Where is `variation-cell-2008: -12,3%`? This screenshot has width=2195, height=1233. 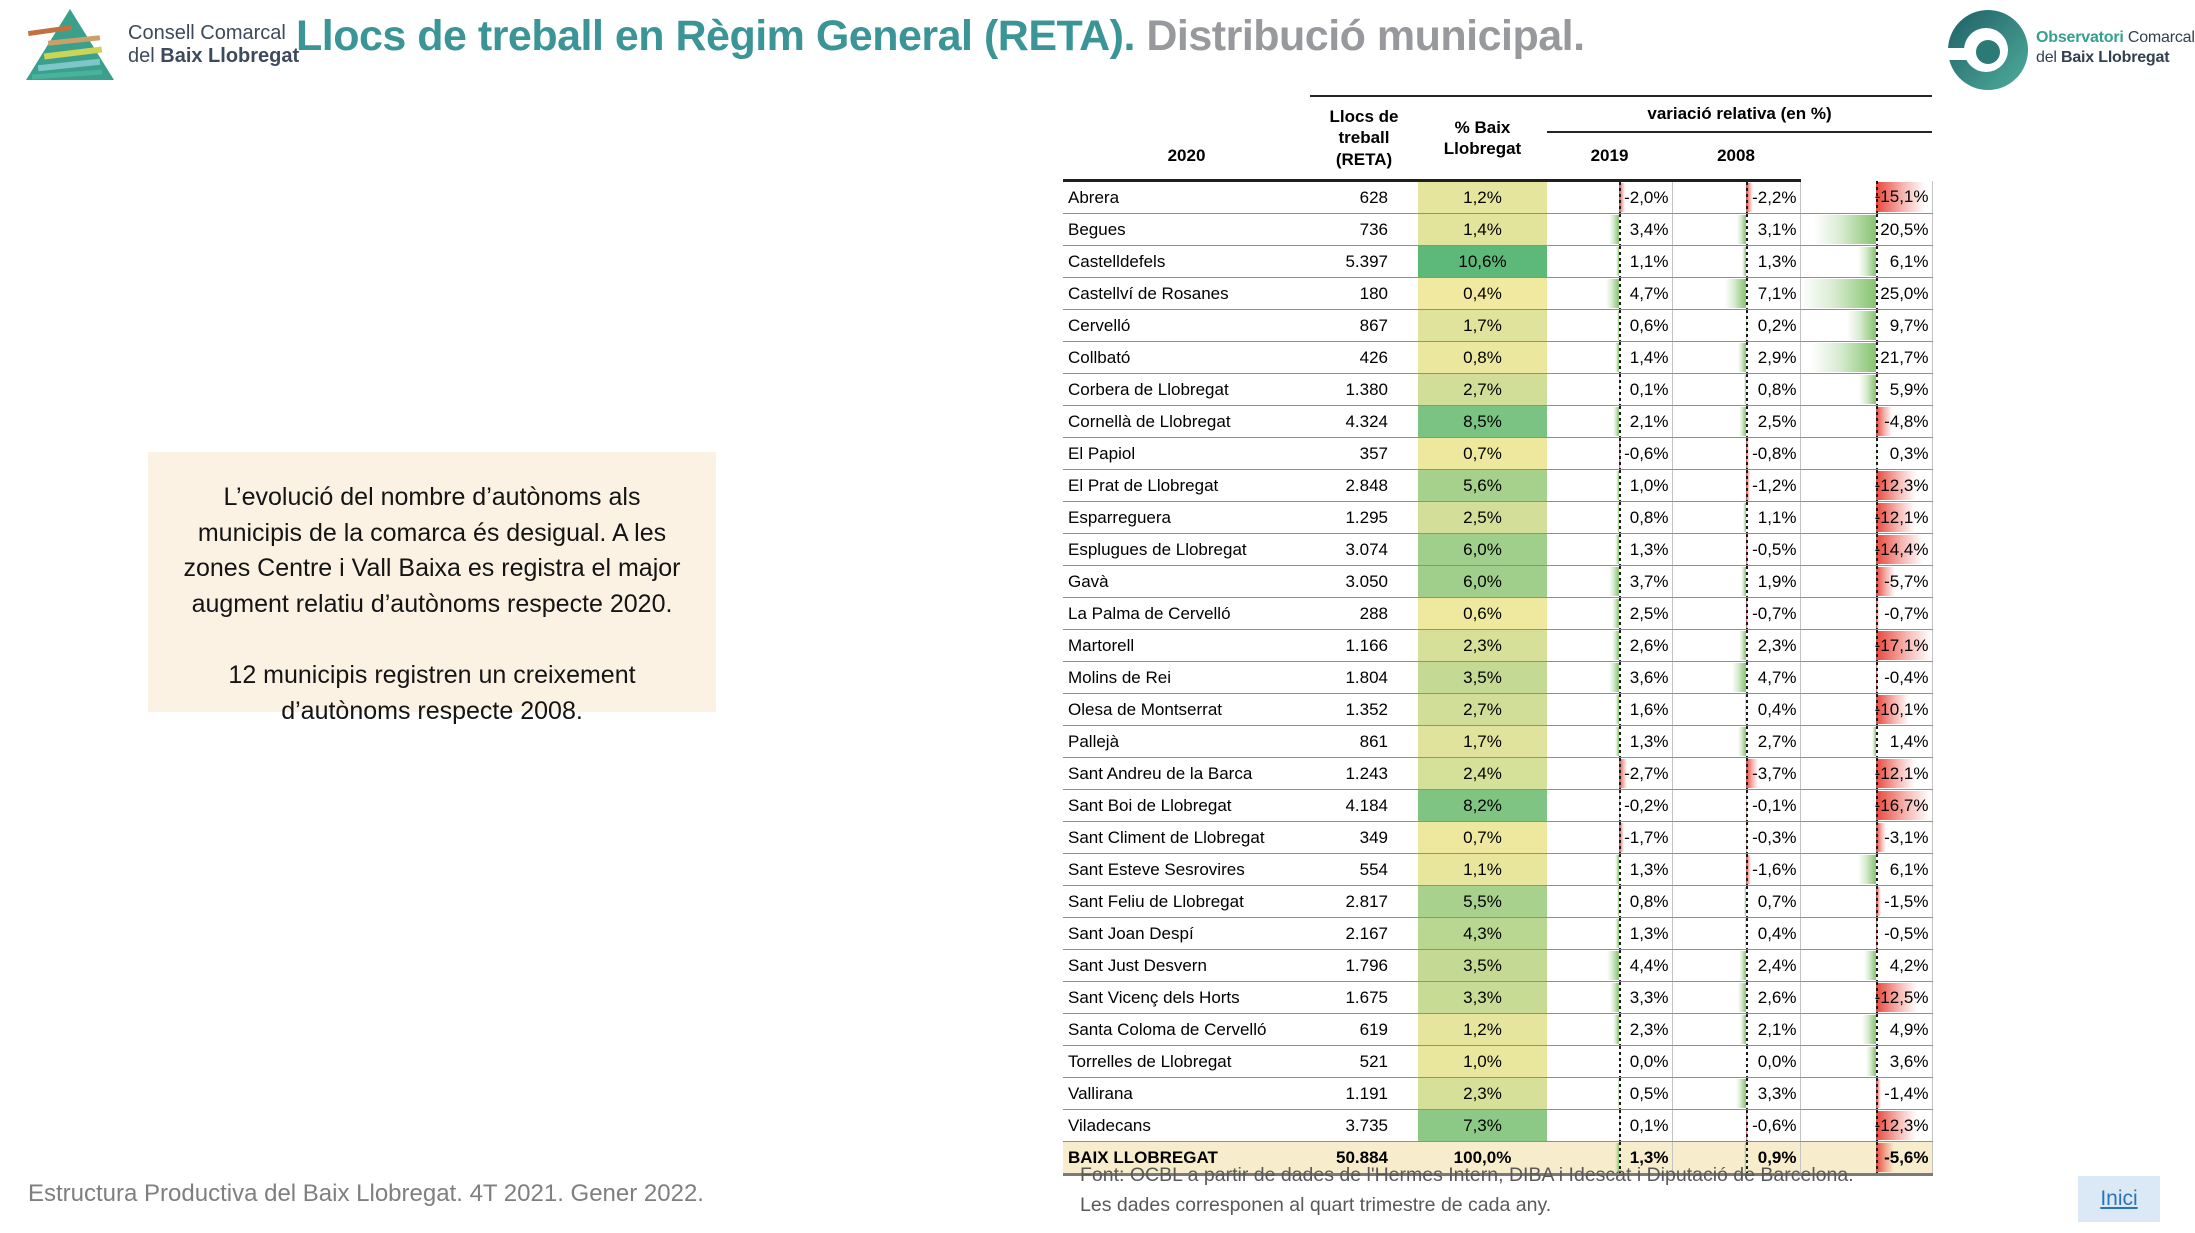
variation-cell-2008: -12,3% is located at coordinates (1866, 485).